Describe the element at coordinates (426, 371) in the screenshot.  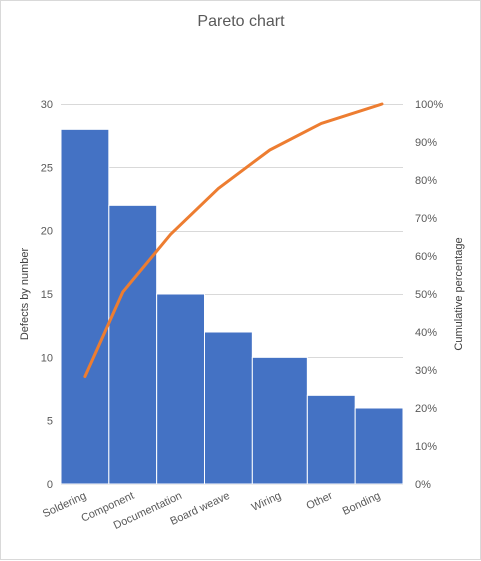
I see `y2-tick-3: 30%` at that location.